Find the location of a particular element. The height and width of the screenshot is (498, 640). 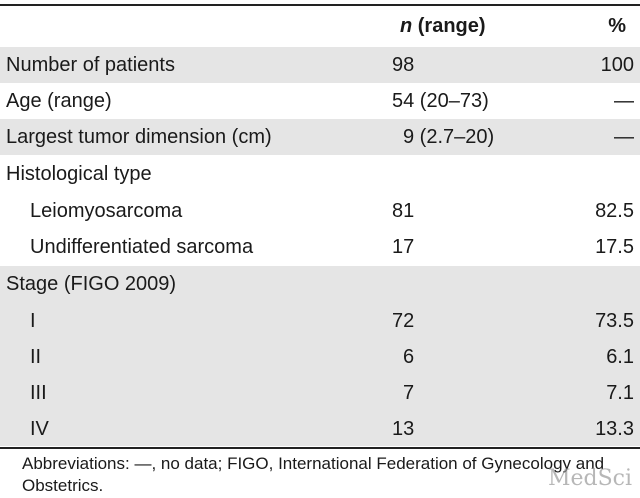

row-n: 54 (20–73) is located at coordinates (440, 101).